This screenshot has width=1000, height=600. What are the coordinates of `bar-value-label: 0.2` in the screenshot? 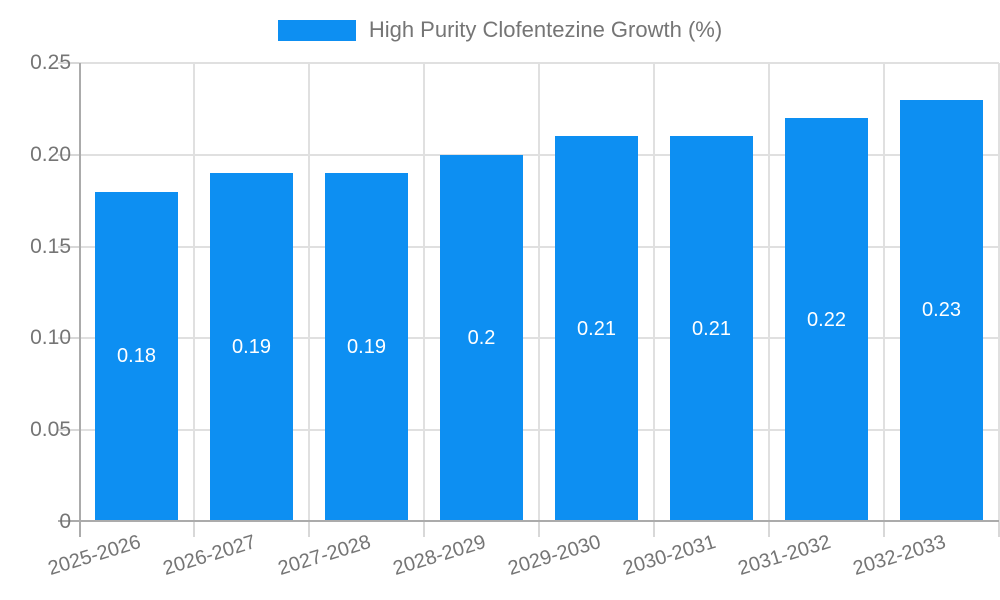 It's located at (481, 337).